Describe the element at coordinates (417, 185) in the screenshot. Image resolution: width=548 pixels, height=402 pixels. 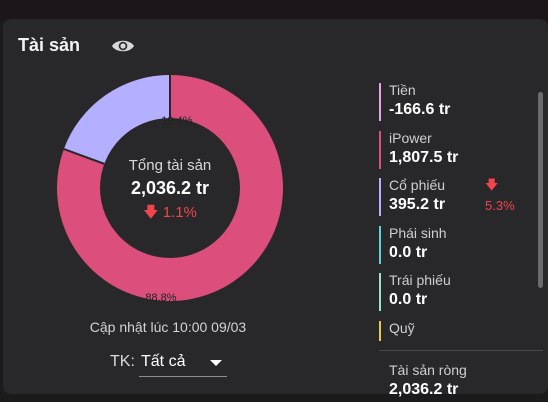
I see `legend-label: Cổ phiếu` at that location.